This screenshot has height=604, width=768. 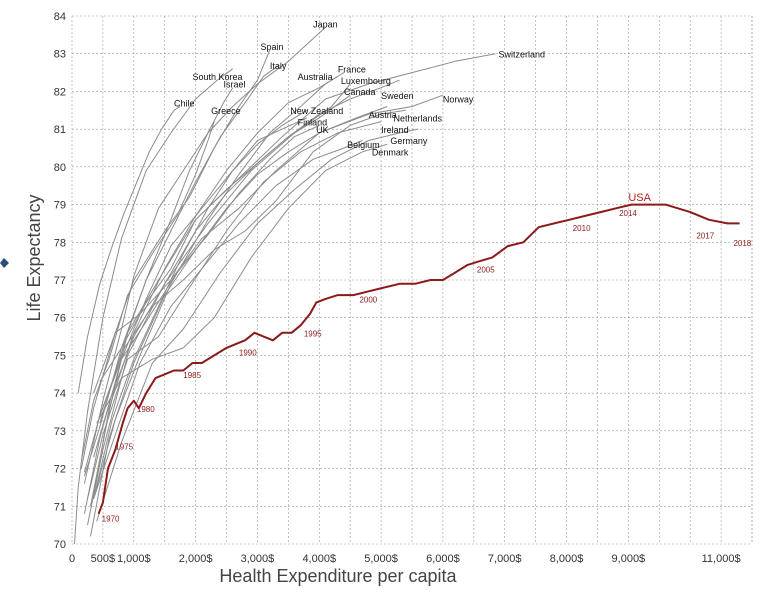 I want to click on usa-year-label: 1995, so click(x=313, y=334).